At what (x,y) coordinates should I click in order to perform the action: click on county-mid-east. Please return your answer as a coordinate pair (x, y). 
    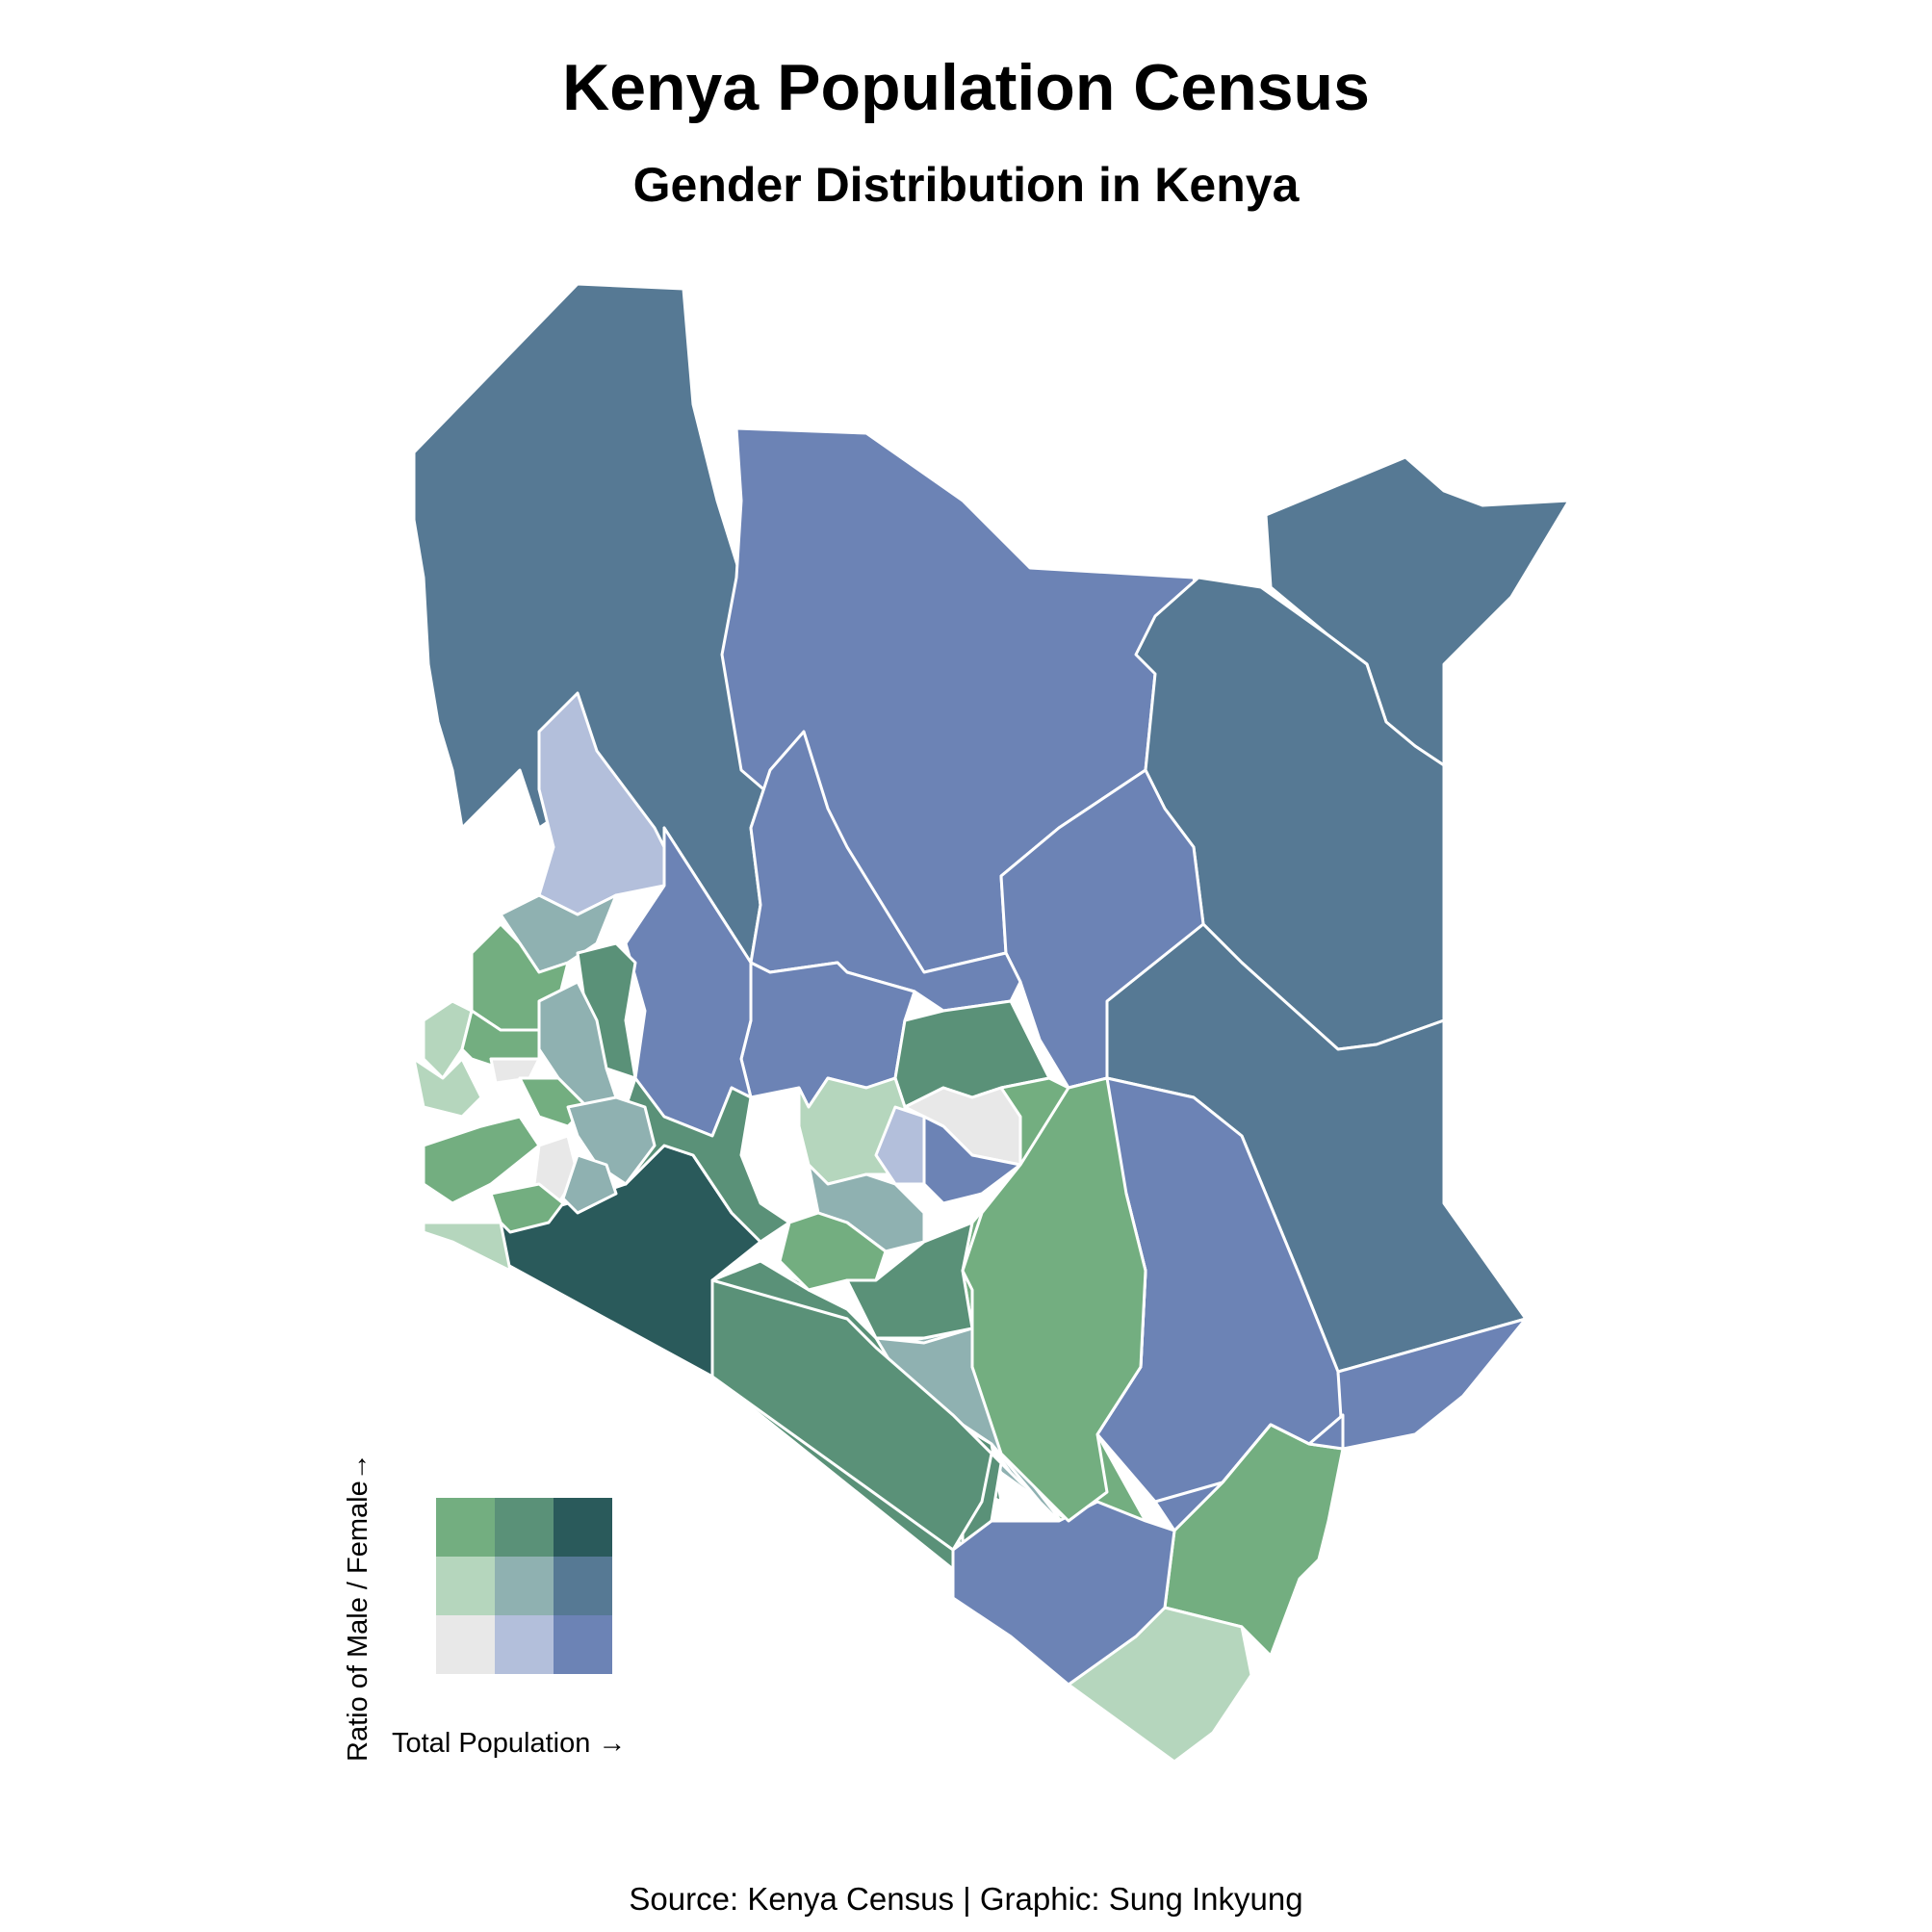
    Looking at the image, I should click on (1054, 1300).